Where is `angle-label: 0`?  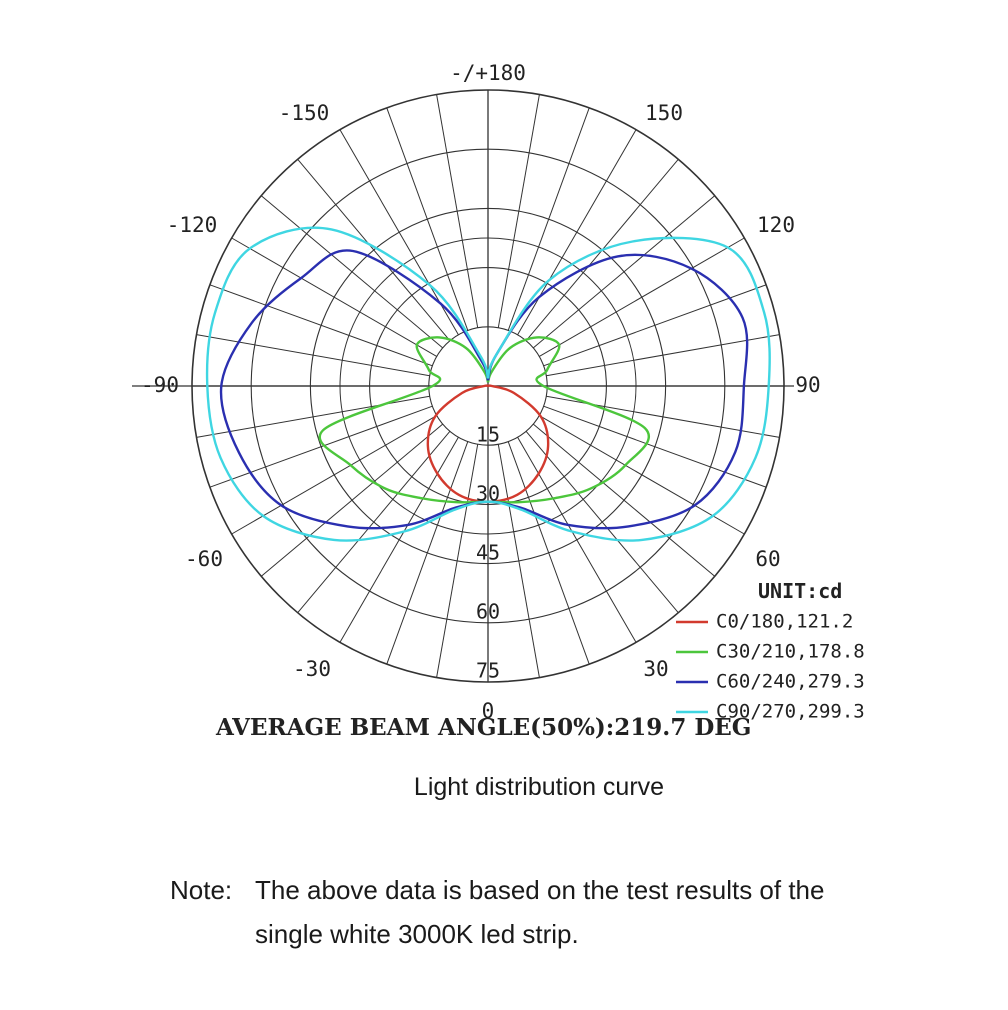
angle-label: 0 is located at coordinates (488, 711).